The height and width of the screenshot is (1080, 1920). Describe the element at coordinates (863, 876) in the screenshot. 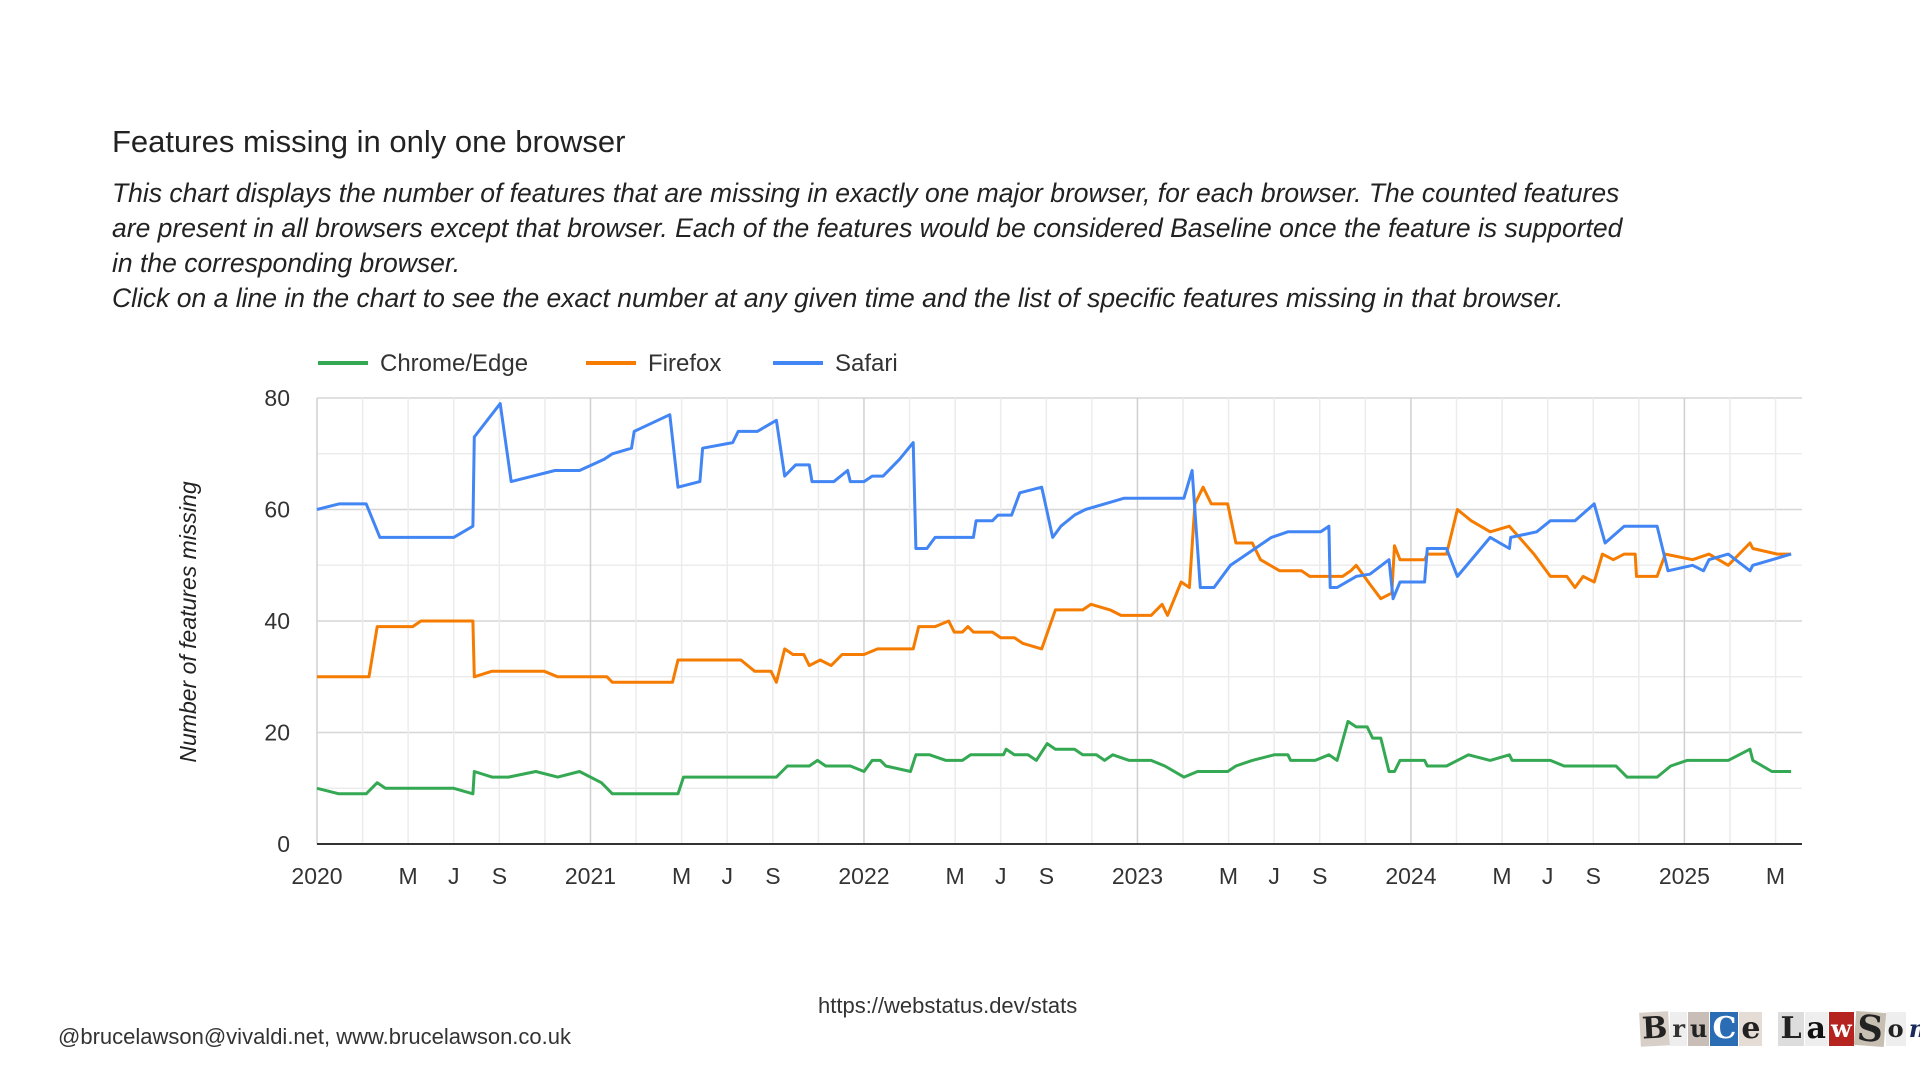

I see `x-tick-label: 2022` at that location.